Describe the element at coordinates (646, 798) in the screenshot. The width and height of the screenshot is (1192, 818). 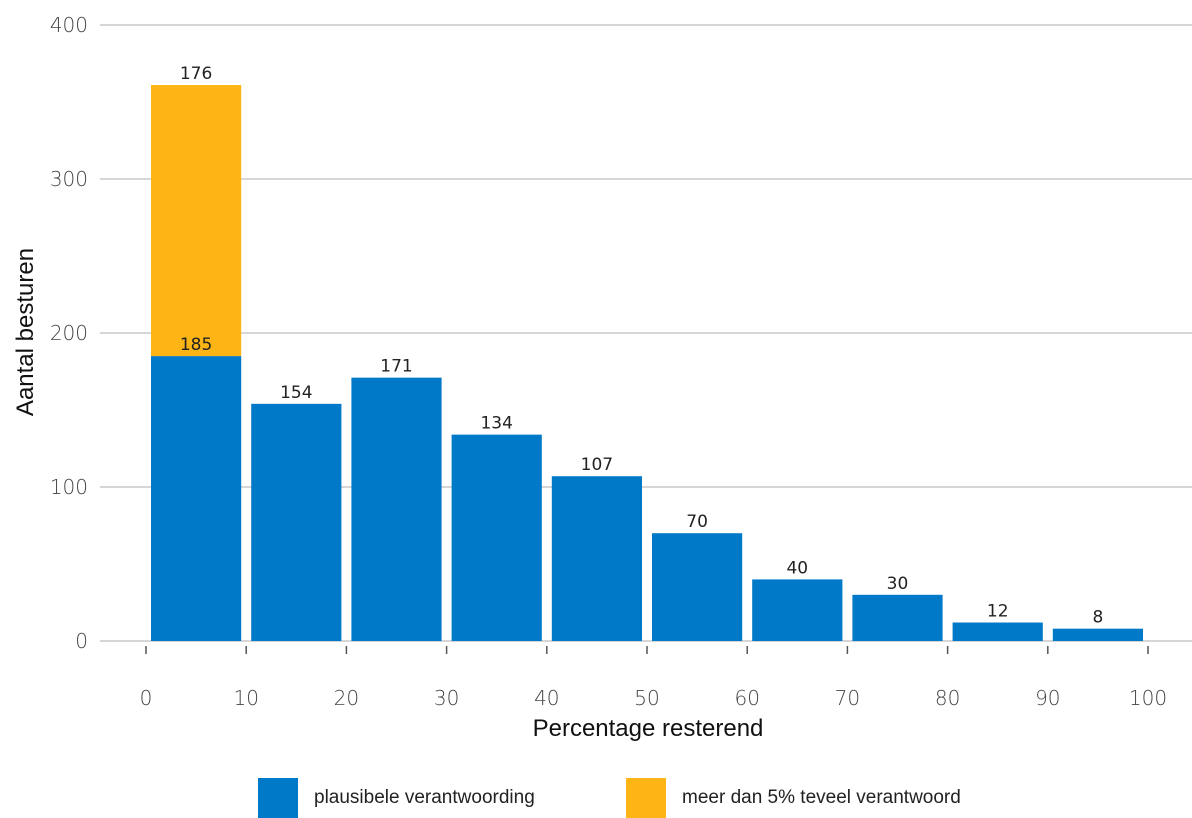
I see `legend-swatch-orange` at that location.